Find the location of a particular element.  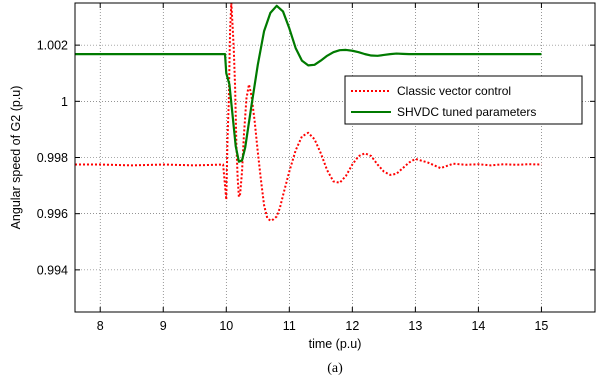

x-axis-label: time (p.u) is located at coordinates (335, 344).